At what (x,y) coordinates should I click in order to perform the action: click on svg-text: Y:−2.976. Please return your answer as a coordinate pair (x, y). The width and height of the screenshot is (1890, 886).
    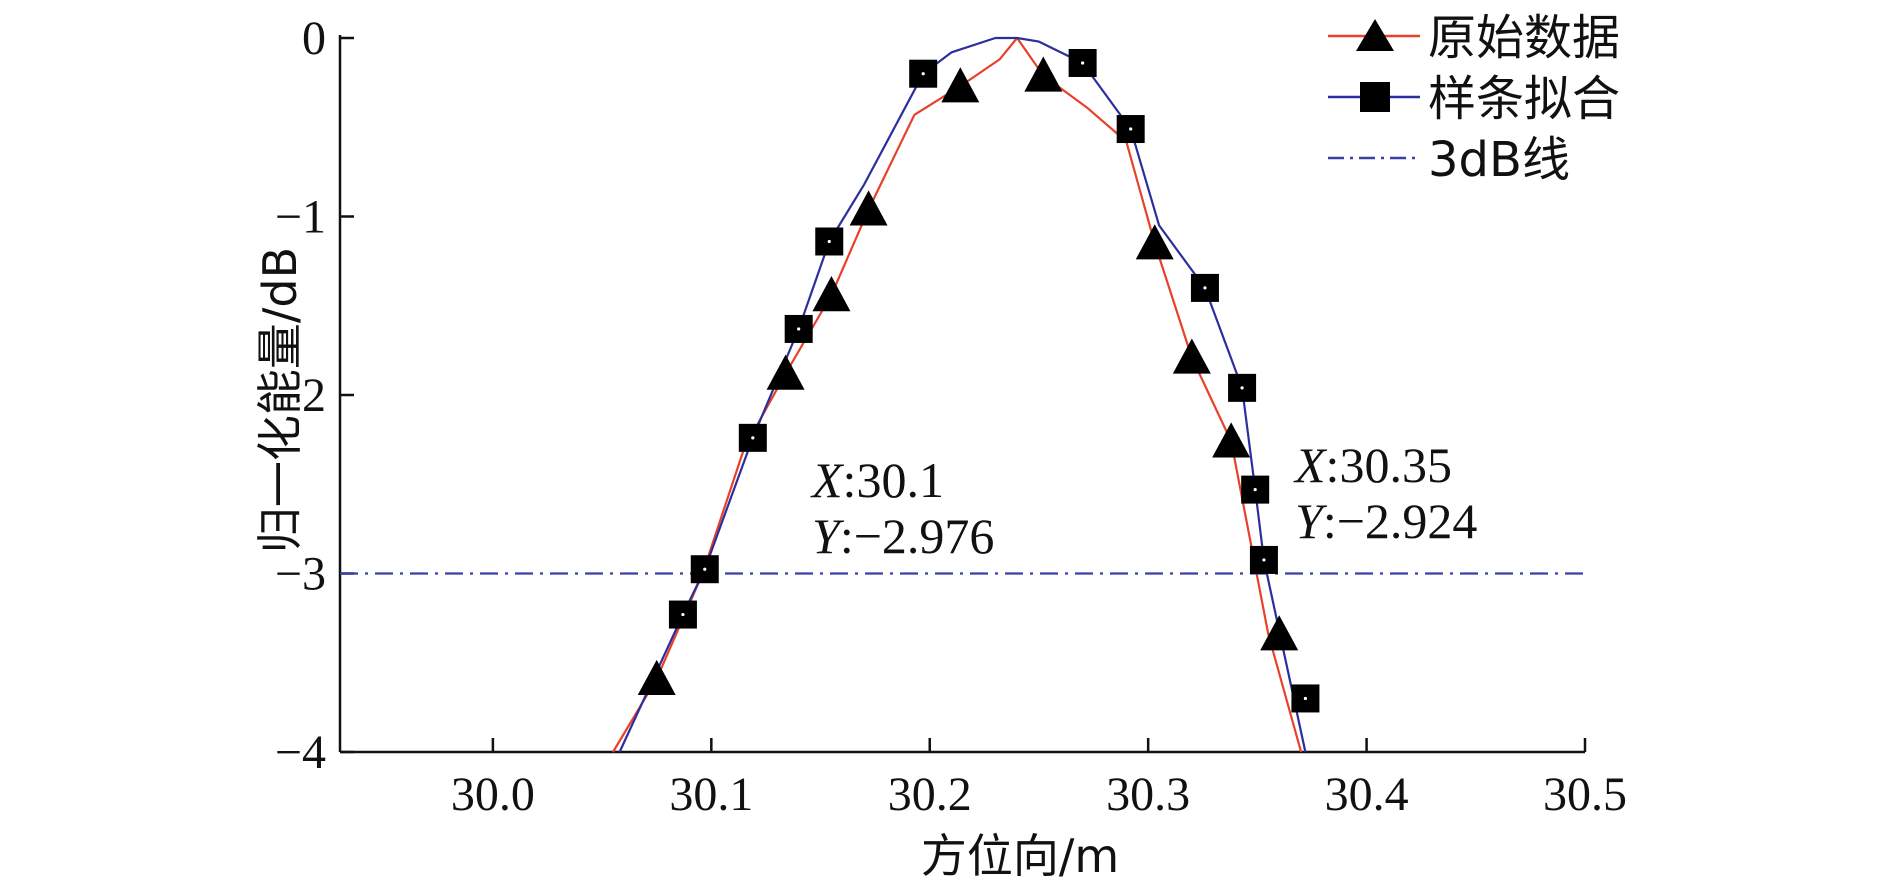
    Looking at the image, I should click on (903, 536).